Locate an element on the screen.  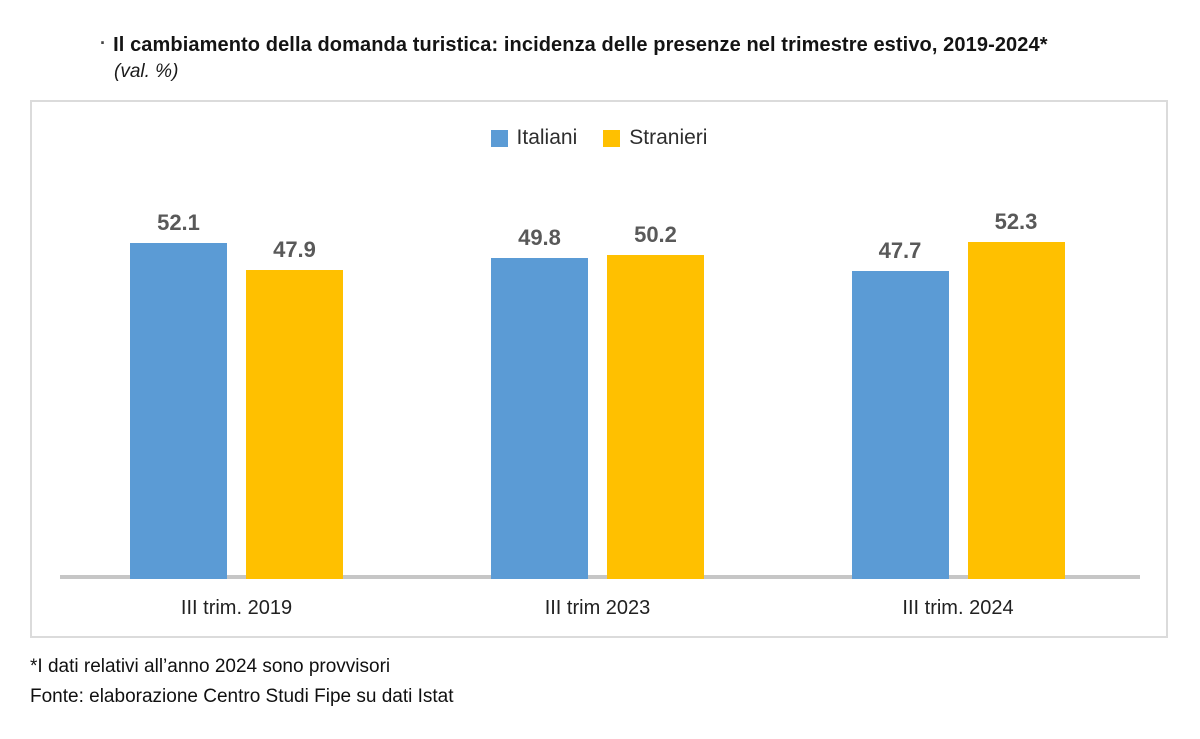
value-label: 52.1 is located at coordinates (178, 222).